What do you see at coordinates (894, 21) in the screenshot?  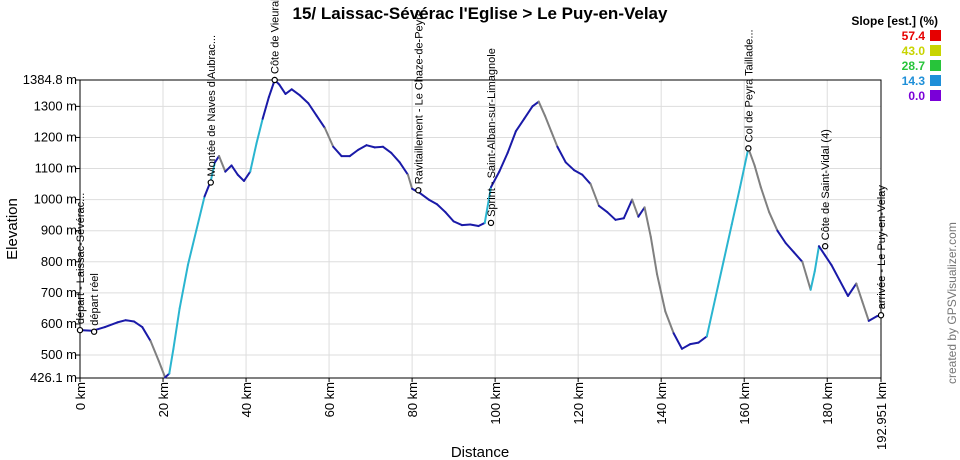 I see `legend-title: Slope [est.] (%)` at bounding box center [894, 21].